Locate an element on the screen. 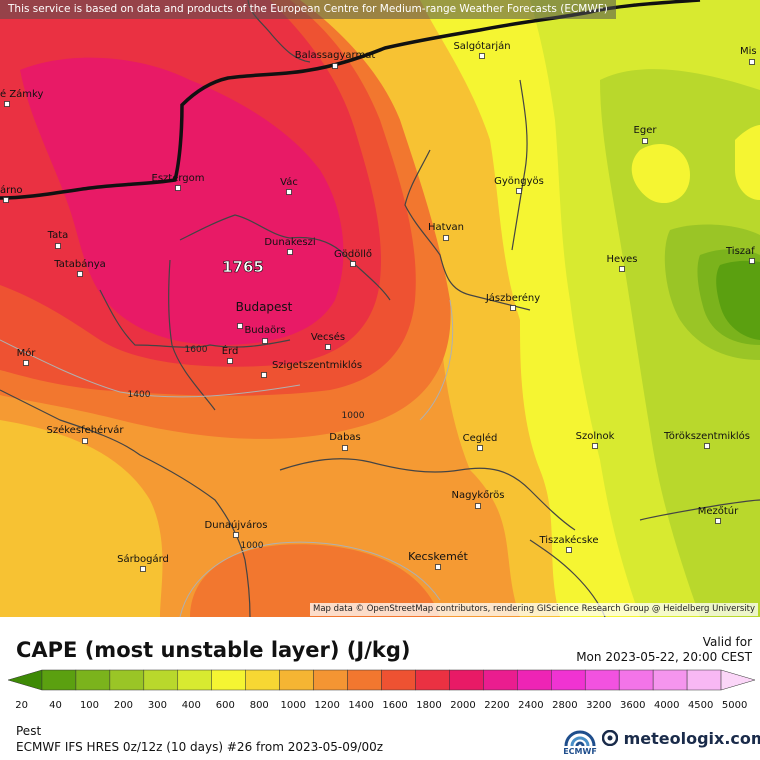 Image resolution: width=760 pixels, height=760 pixels. city-label: Jászberény is located at coordinates (512, 298).